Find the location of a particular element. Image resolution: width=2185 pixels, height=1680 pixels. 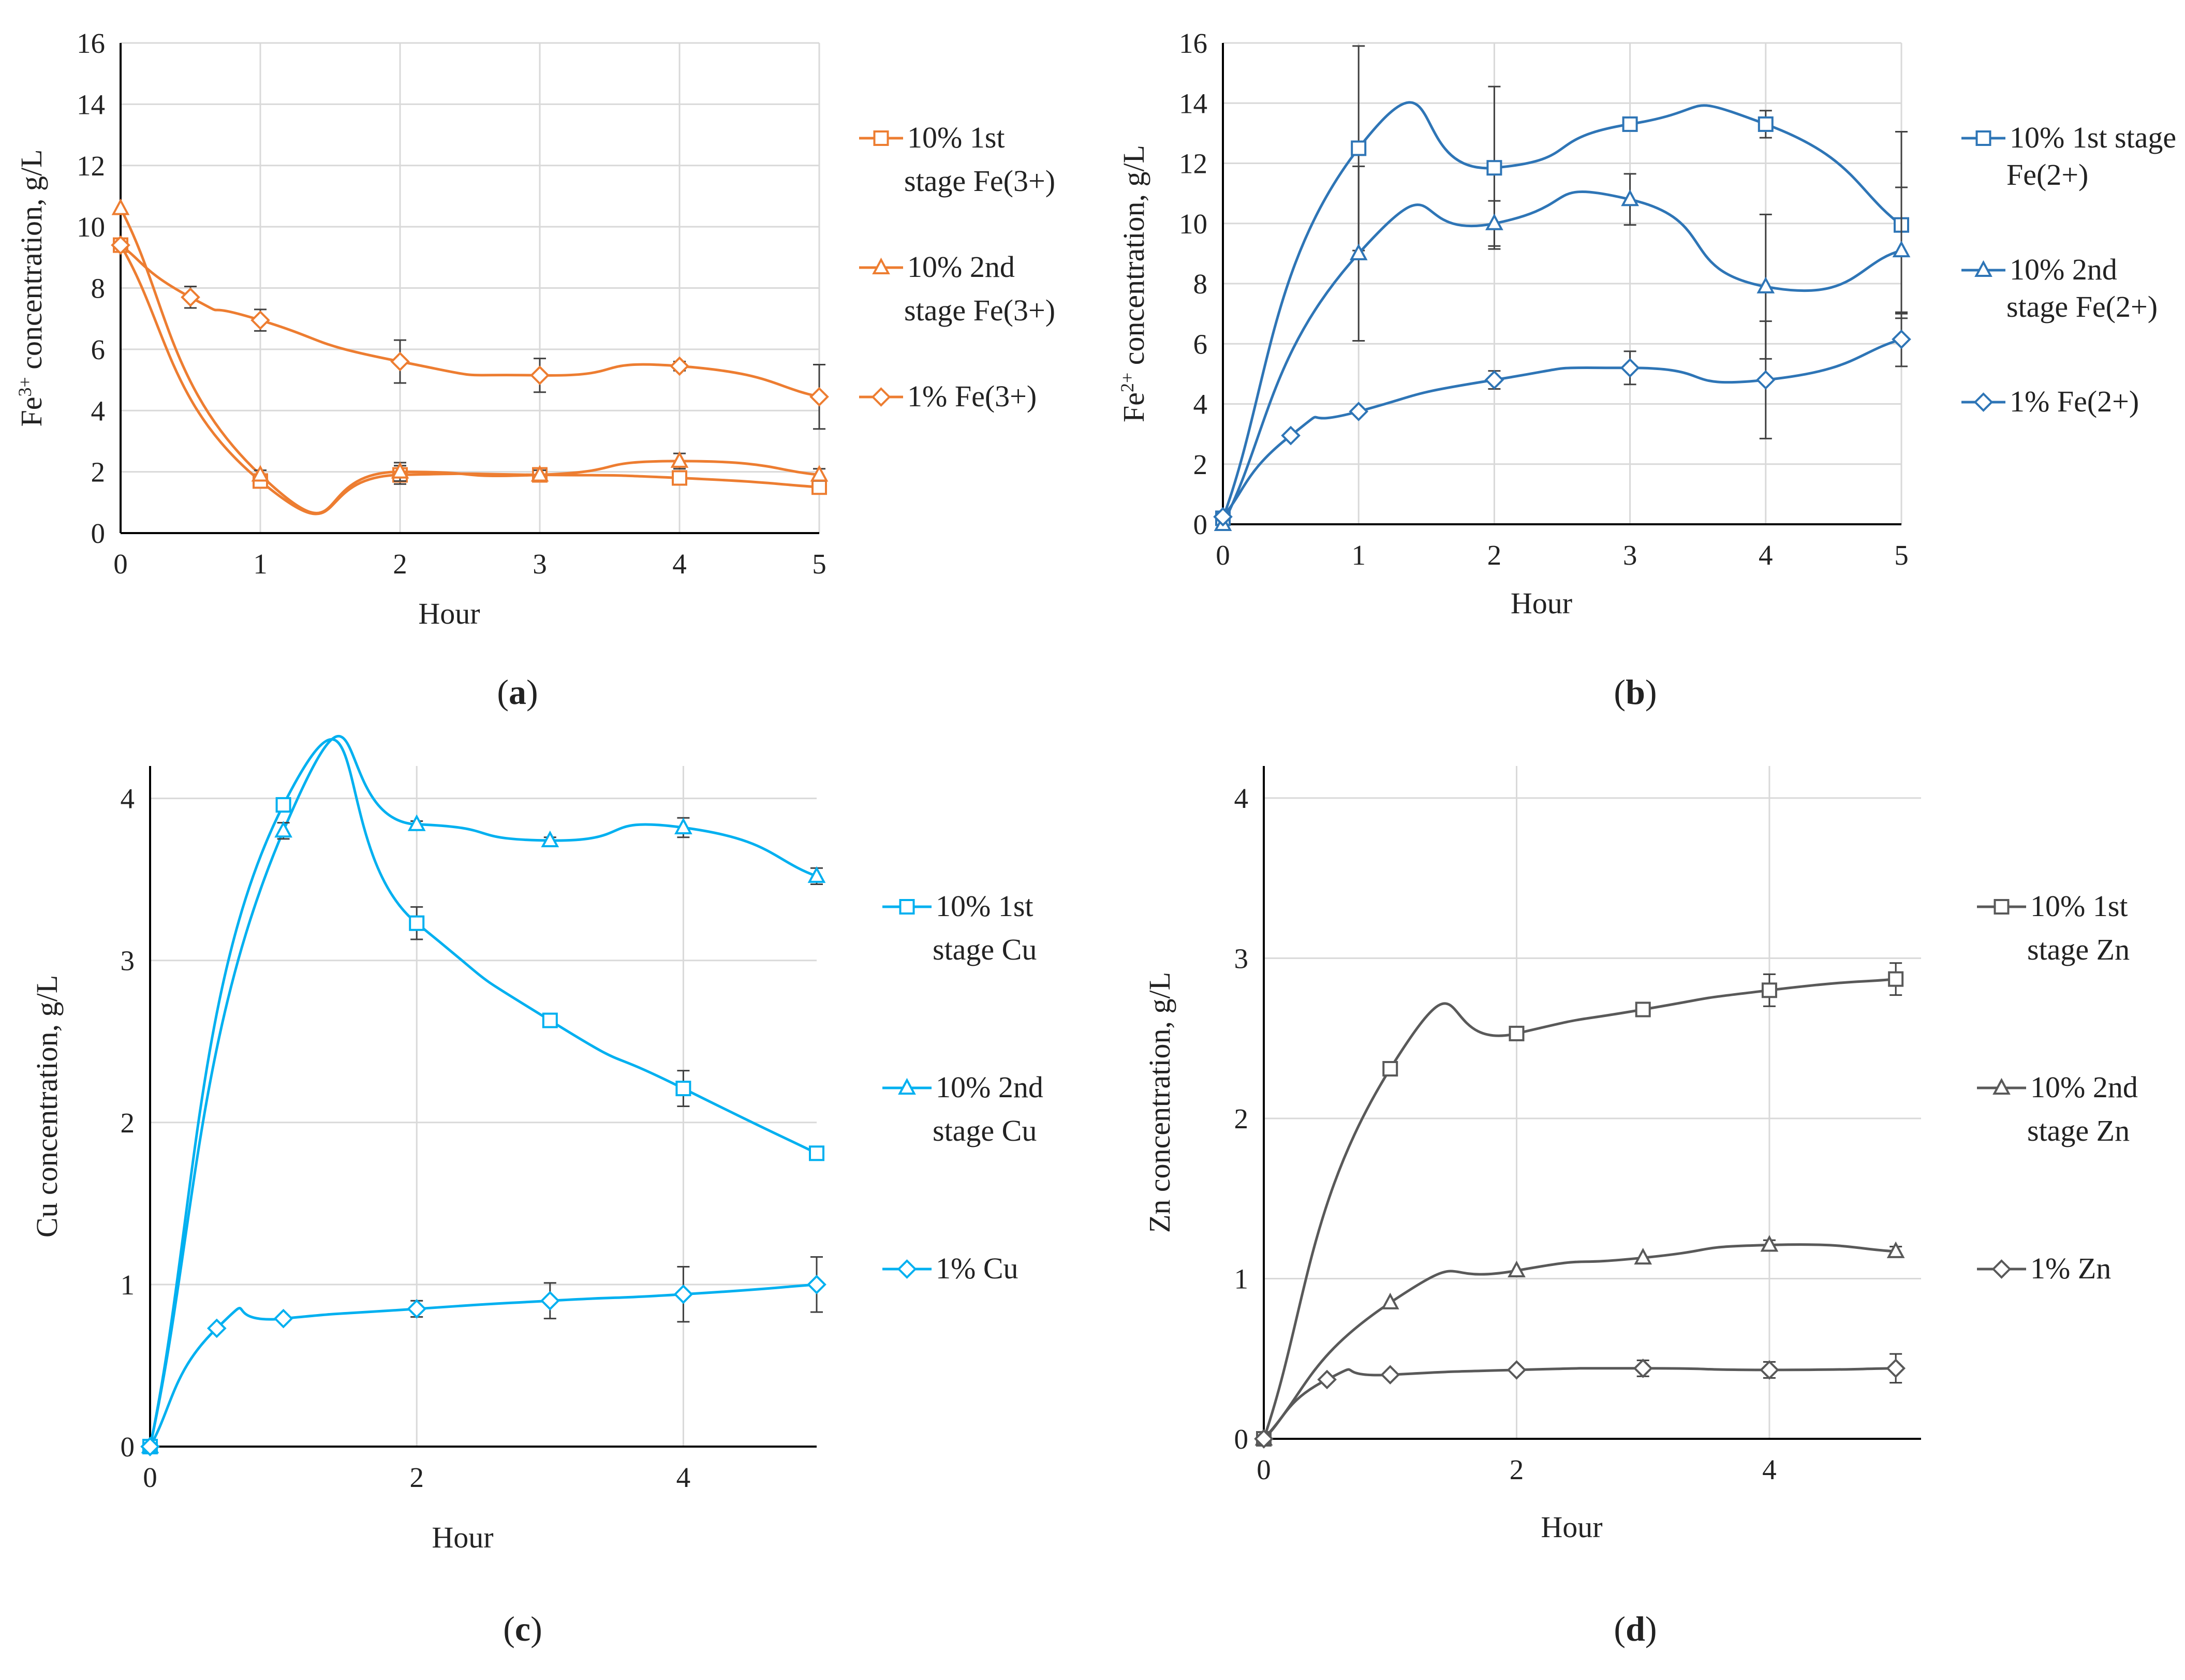

y-axis-label: Fe2+ concentration, g/L is located at coordinates (1133, 283).